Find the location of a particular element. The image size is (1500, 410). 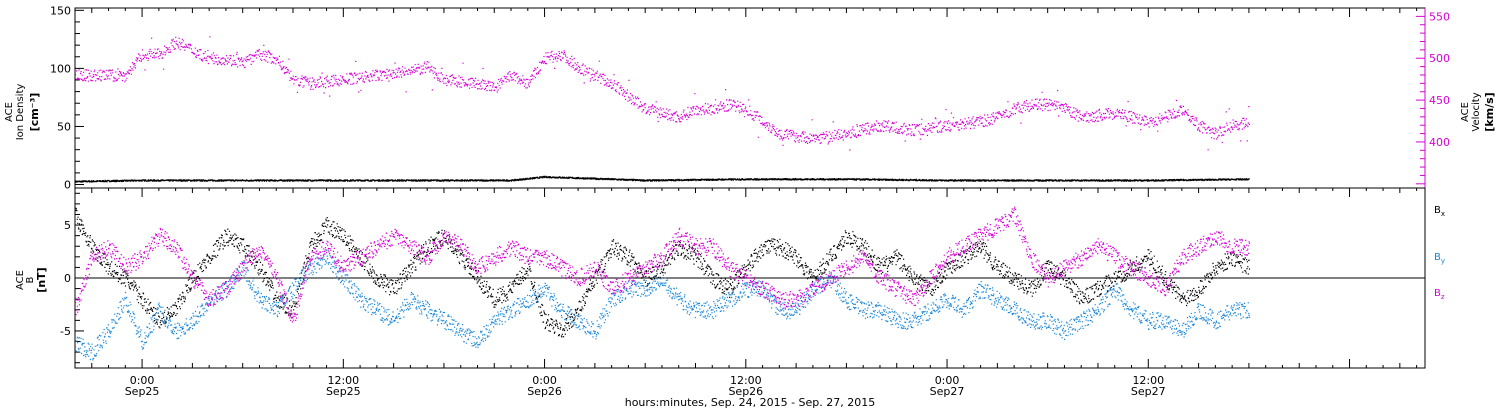

density-series is located at coordinates (662, 179).